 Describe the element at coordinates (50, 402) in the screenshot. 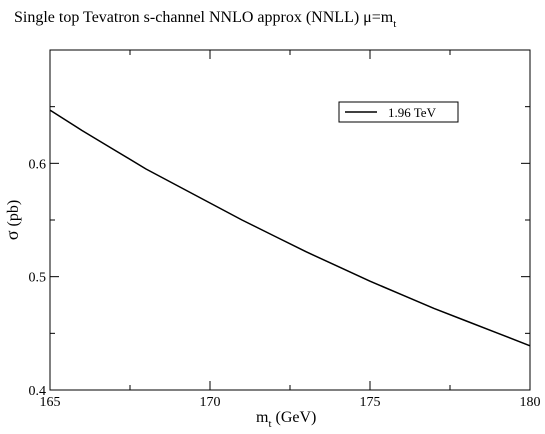

I see `x-tick-label: 165` at that location.